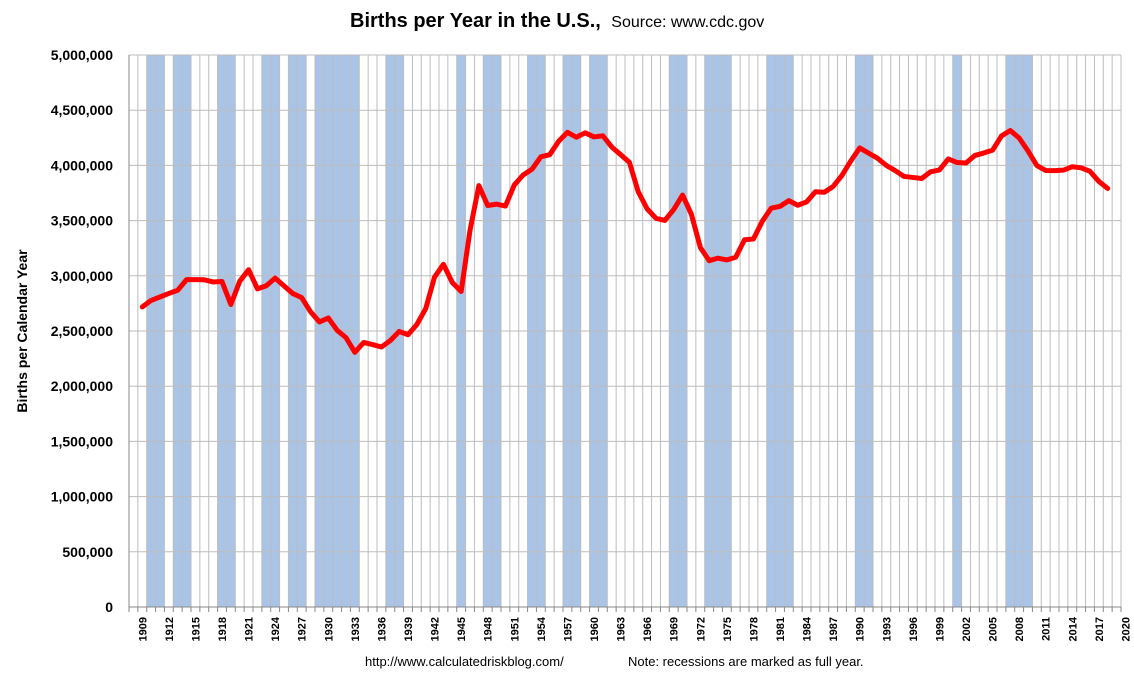  Describe the element at coordinates (22, 331) in the screenshot. I see `y-axis-label: Births per Calendar Year` at that location.